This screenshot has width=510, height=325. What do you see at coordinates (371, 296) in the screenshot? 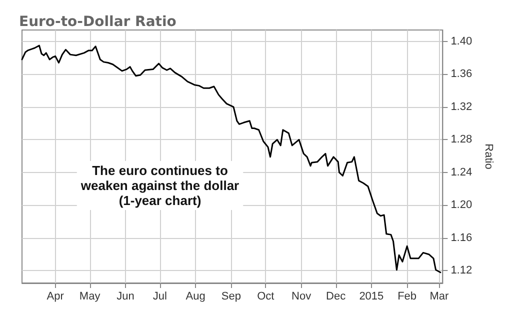
I see `x-tick-label: 2015` at bounding box center [371, 296].